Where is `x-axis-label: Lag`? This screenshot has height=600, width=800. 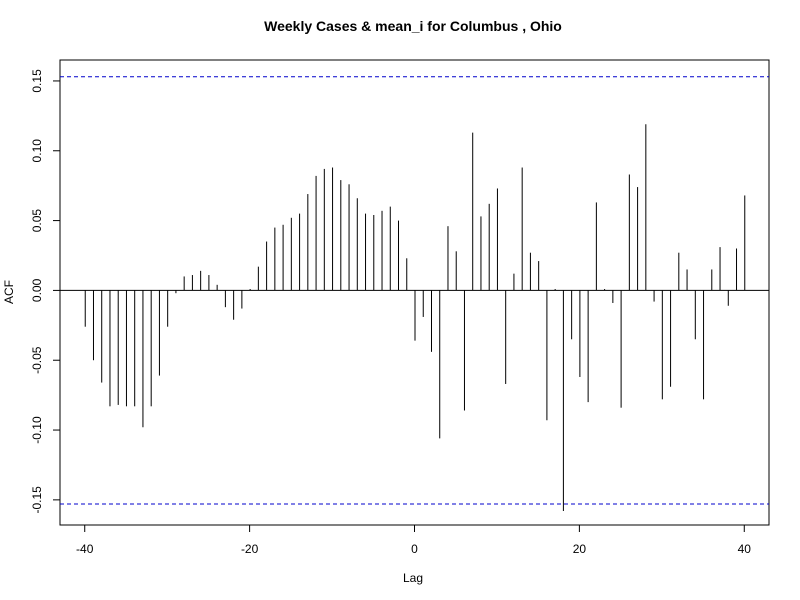 x-axis-label: Lag is located at coordinates (413, 578).